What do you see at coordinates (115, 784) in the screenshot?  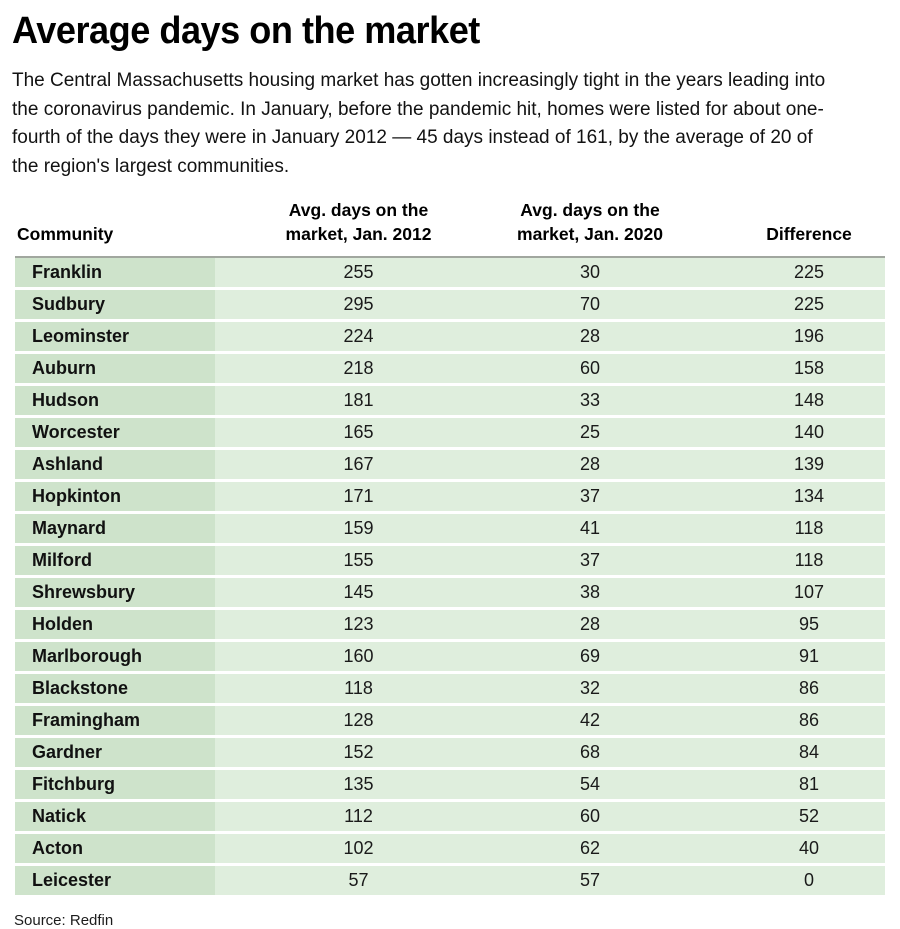 I see `community-cell: Fitchburg` at bounding box center [115, 784].